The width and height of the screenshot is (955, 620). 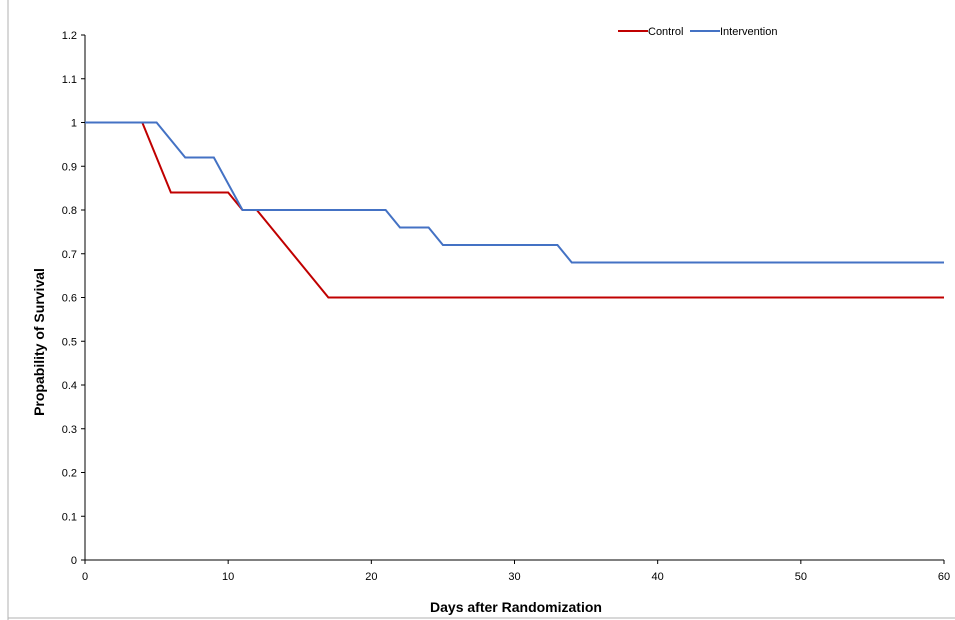 What do you see at coordinates (697, 32) in the screenshot?
I see `legend: Control Intervention` at bounding box center [697, 32].